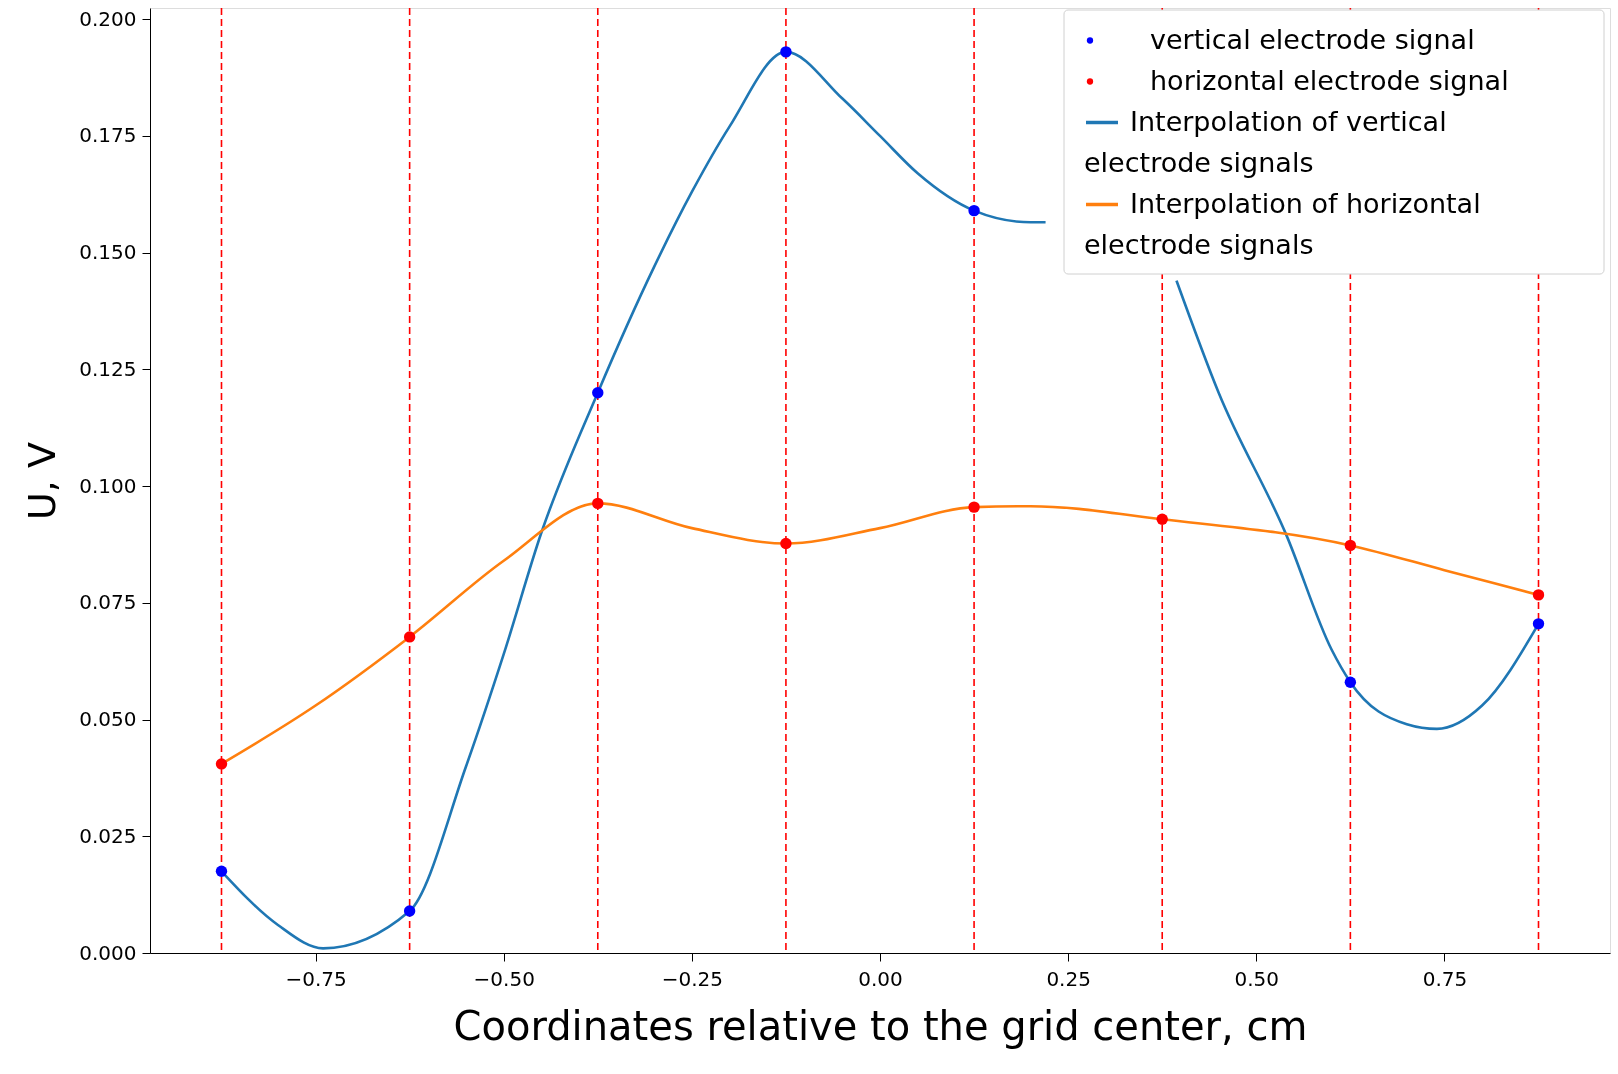 Image resolution: width=1618 pixels, height=1074 pixels. I want to click on legend-label: vertical electrode signal, so click(1312, 39).